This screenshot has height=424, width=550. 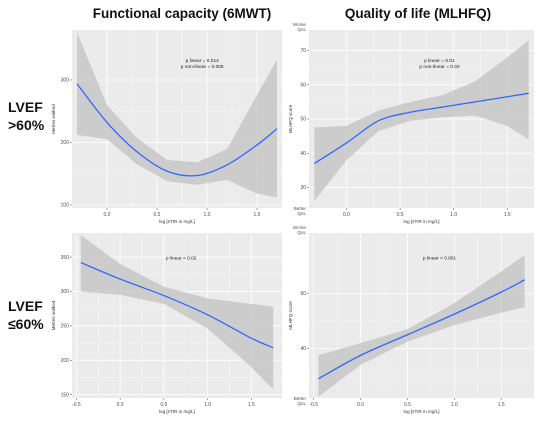 What do you see at coordinates (203, 61) in the screenshot?
I see `p-value-annotation: p linear = 0.014` at bounding box center [203, 61].